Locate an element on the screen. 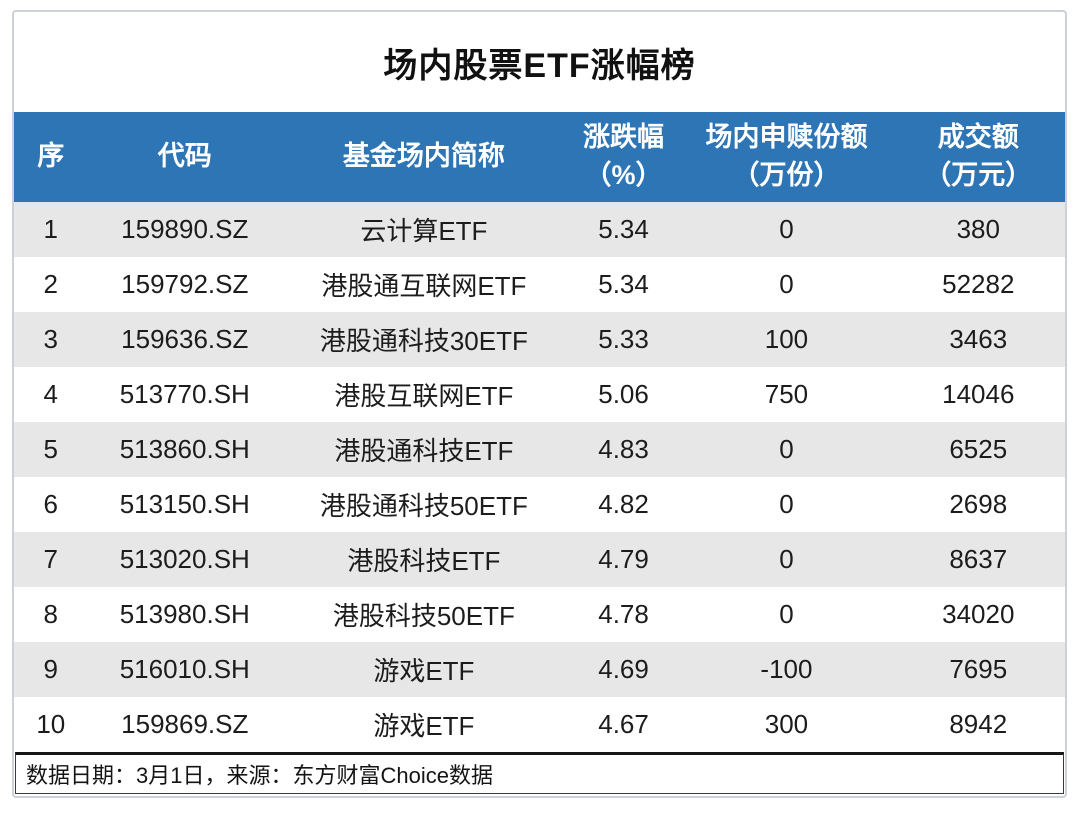 The image size is (1079, 818). column-label: 序 is located at coordinates (51, 156).